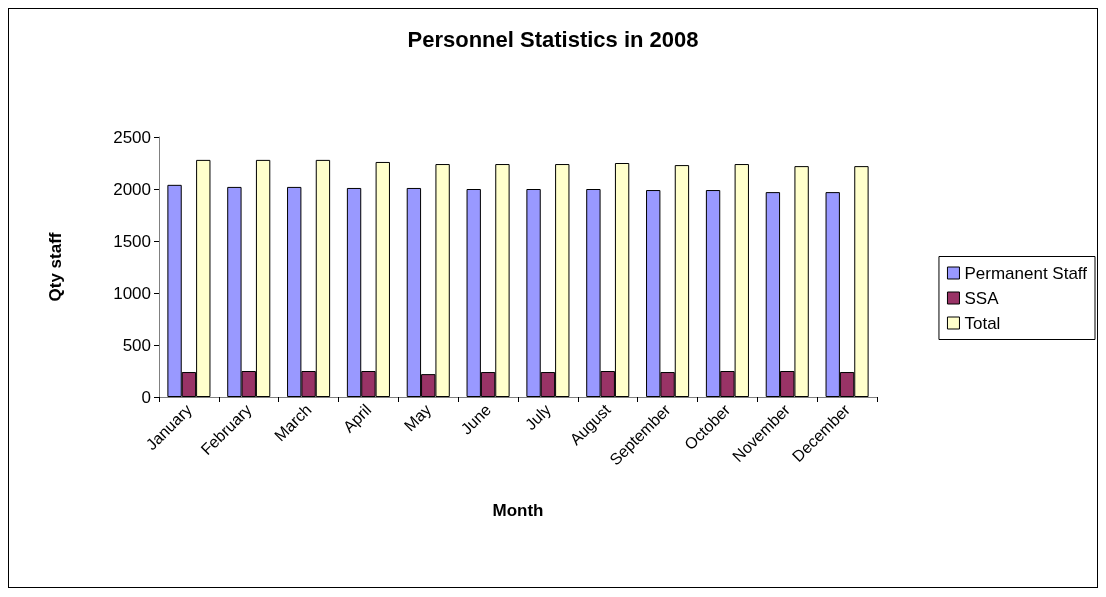 Image resolution: width=1106 pixels, height=597 pixels. What do you see at coordinates (55, 267) in the screenshot?
I see `y-axis-title: Qty staff` at bounding box center [55, 267].